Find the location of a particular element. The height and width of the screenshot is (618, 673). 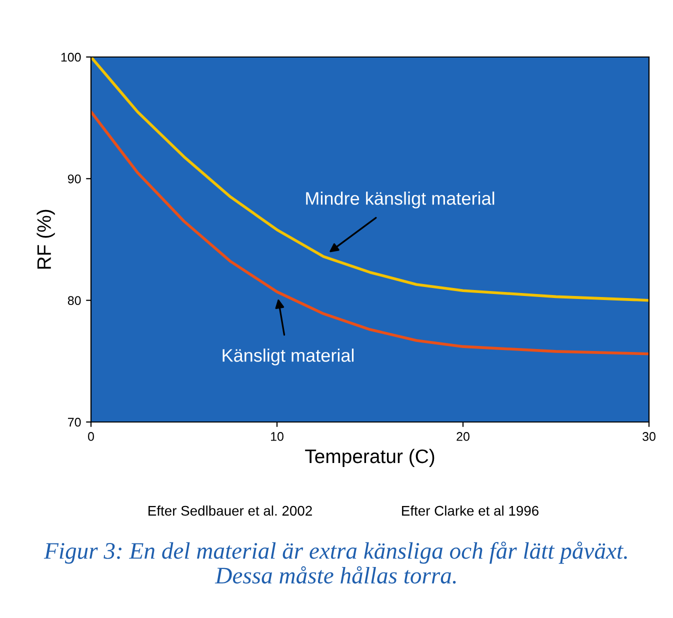

text: Efter Sedlbauer et al. 2002 is located at coordinates (230, 511).